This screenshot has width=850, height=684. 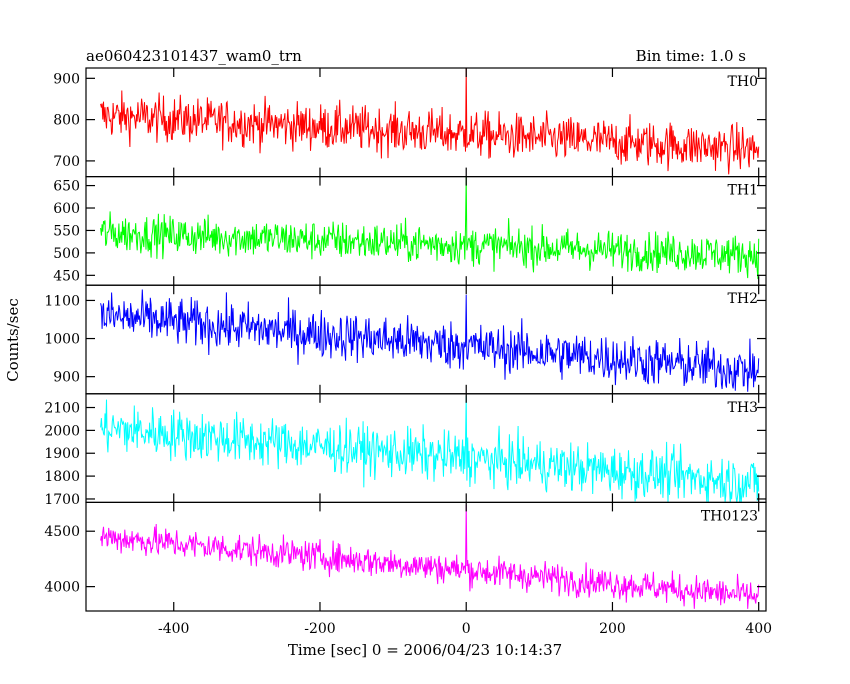 I want to click on y-tick-label: 2000, so click(x=62, y=431).